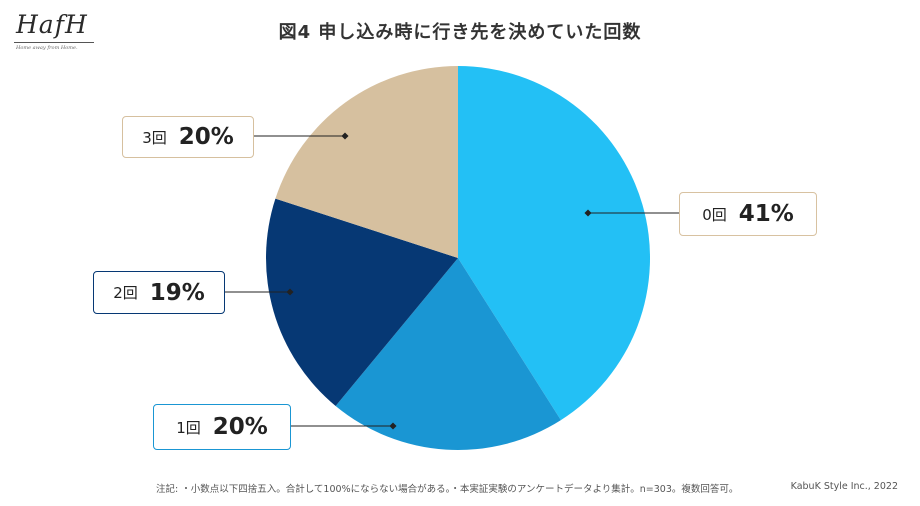 This screenshot has width=920, height=506. What do you see at coordinates (154, 137) in the screenshot?
I see `slice-category-3: 3回` at bounding box center [154, 137].